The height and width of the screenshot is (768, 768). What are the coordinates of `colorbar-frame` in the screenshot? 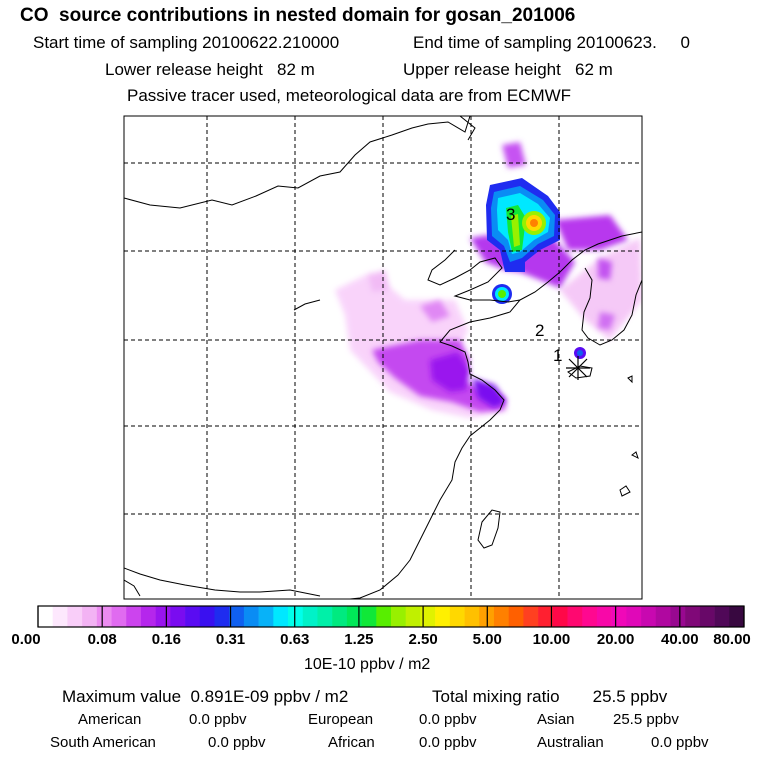 It's located at (391, 616).